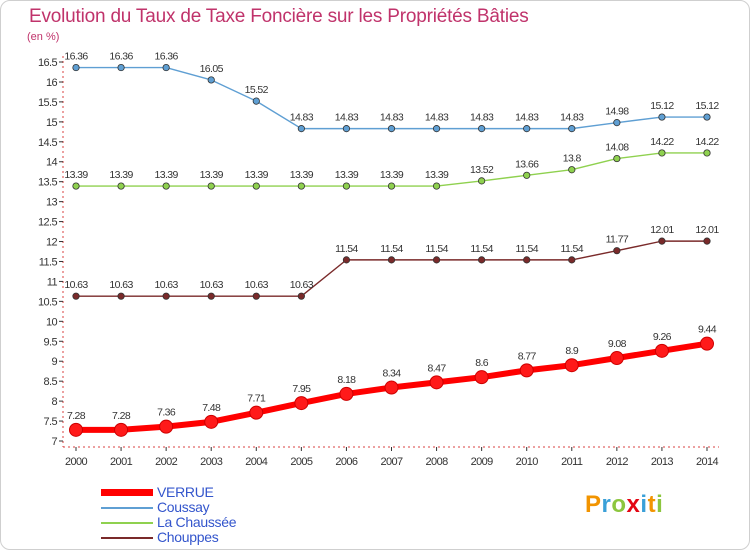 The image size is (750, 550). What do you see at coordinates (662, 337) in the screenshot?
I see `data-label-verrue: 9.26` at bounding box center [662, 337].